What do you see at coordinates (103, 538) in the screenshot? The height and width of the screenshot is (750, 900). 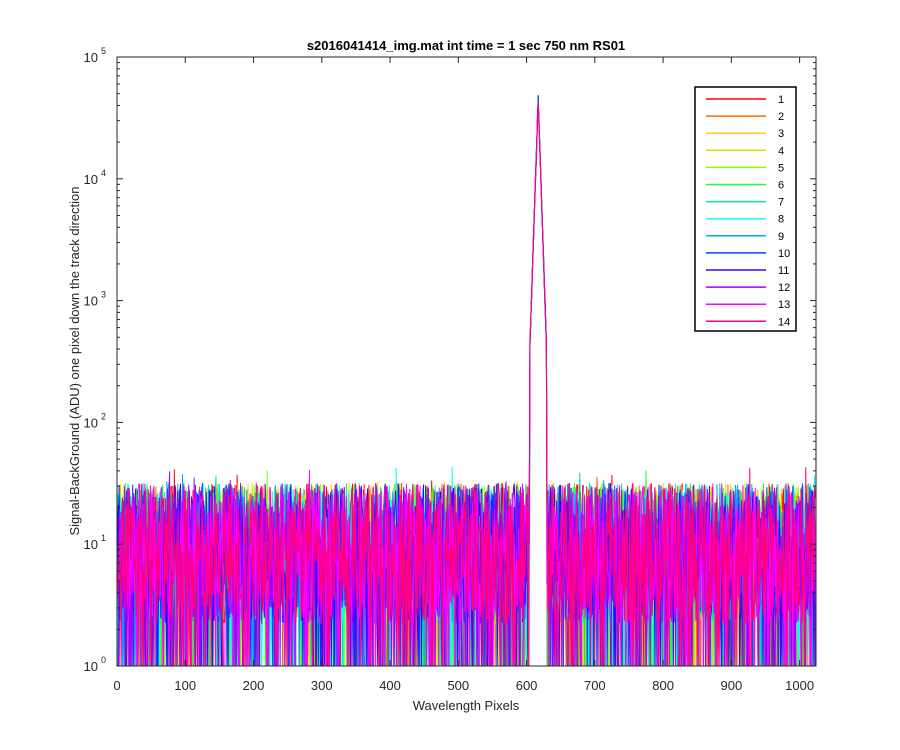 I see `y-tick-exponent: 1` at bounding box center [103, 538].